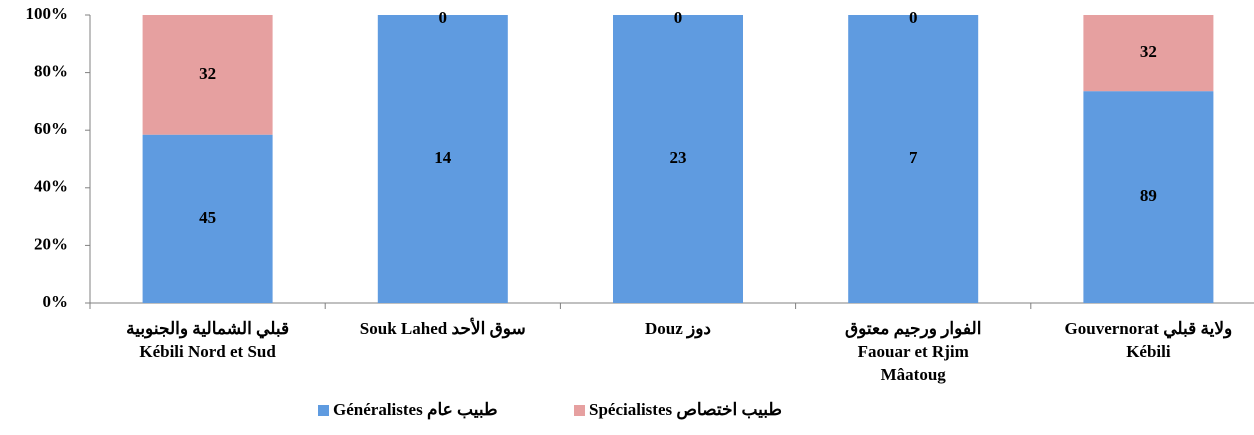 The height and width of the screenshot is (435, 1254). What do you see at coordinates (1148, 351) in the screenshot?
I see `x-tick-label: Kébili` at bounding box center [1148, 351].